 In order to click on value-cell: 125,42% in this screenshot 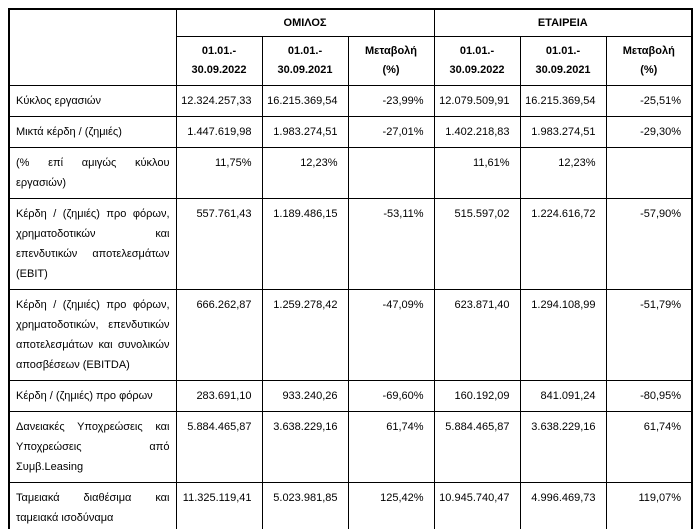, I will do `click(391, 505)`.